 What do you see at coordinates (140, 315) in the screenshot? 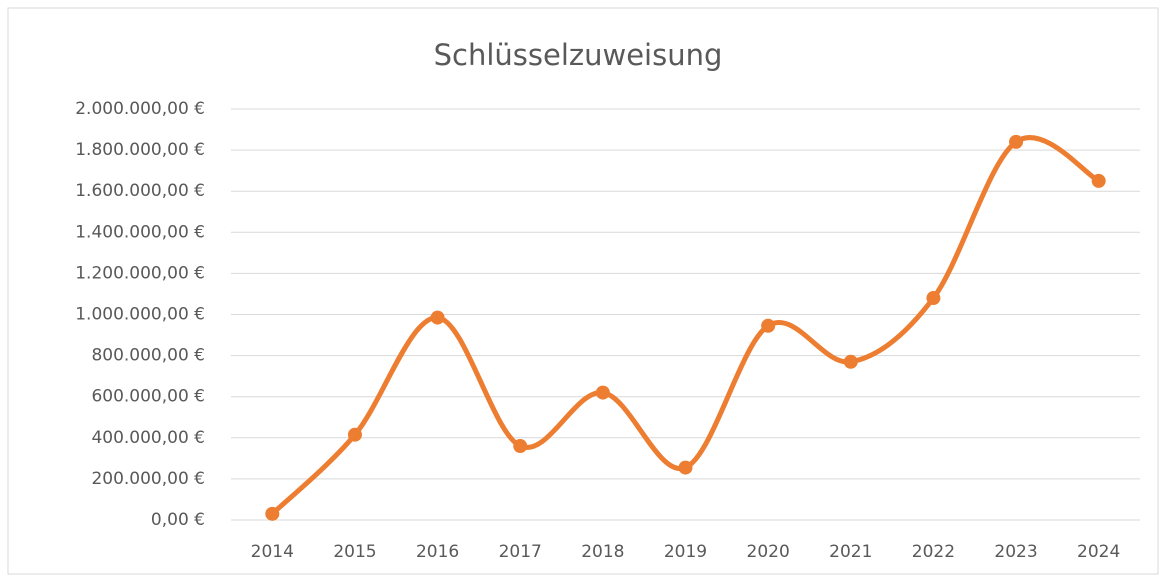
I see `y-tick-label: 1.000.000,00 €` at bounding box center [140, 315].